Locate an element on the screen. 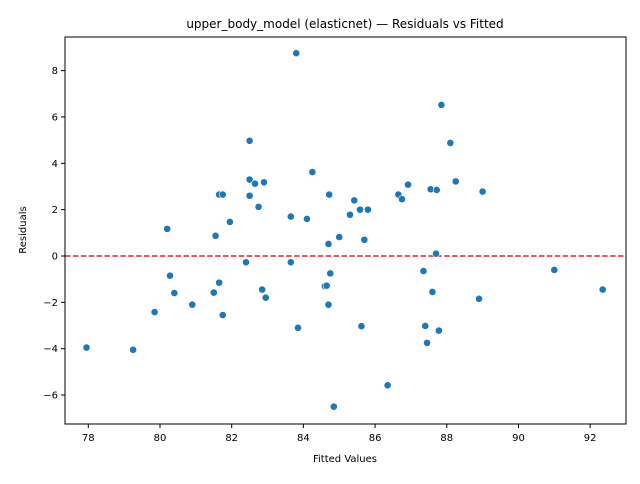 The width and height of the screenshot is (640, 484). x-axis-ticks: 78 80 82 84 86 88 90 92 is located at coordinates (339, 434).